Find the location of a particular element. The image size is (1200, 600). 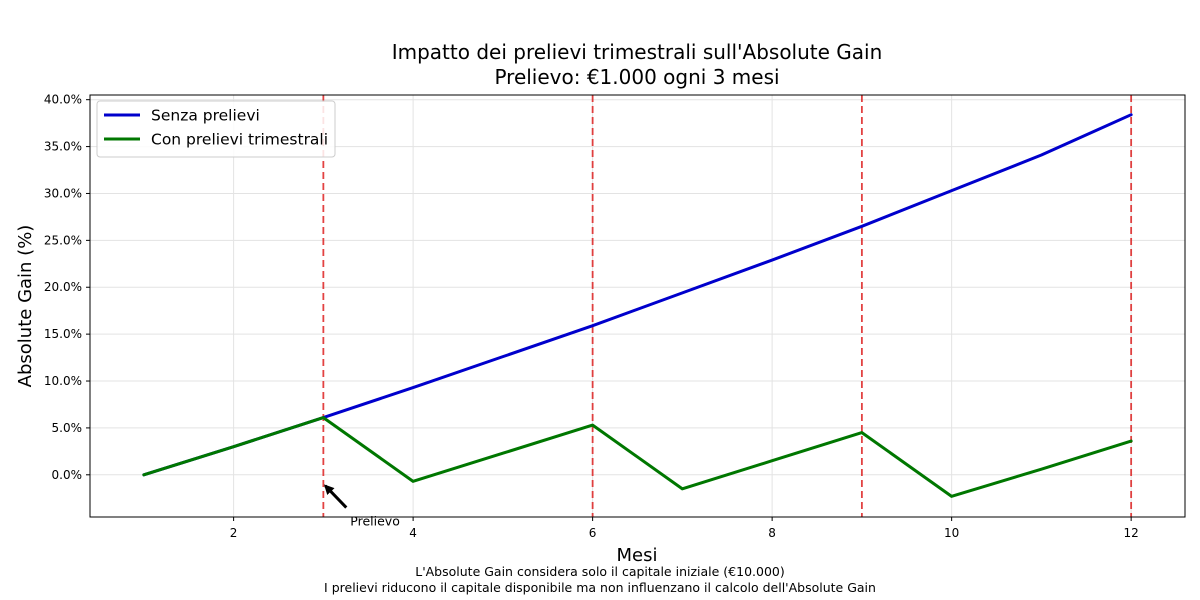

y-tick-label: 15.0% is located at coordinates (63, 334).